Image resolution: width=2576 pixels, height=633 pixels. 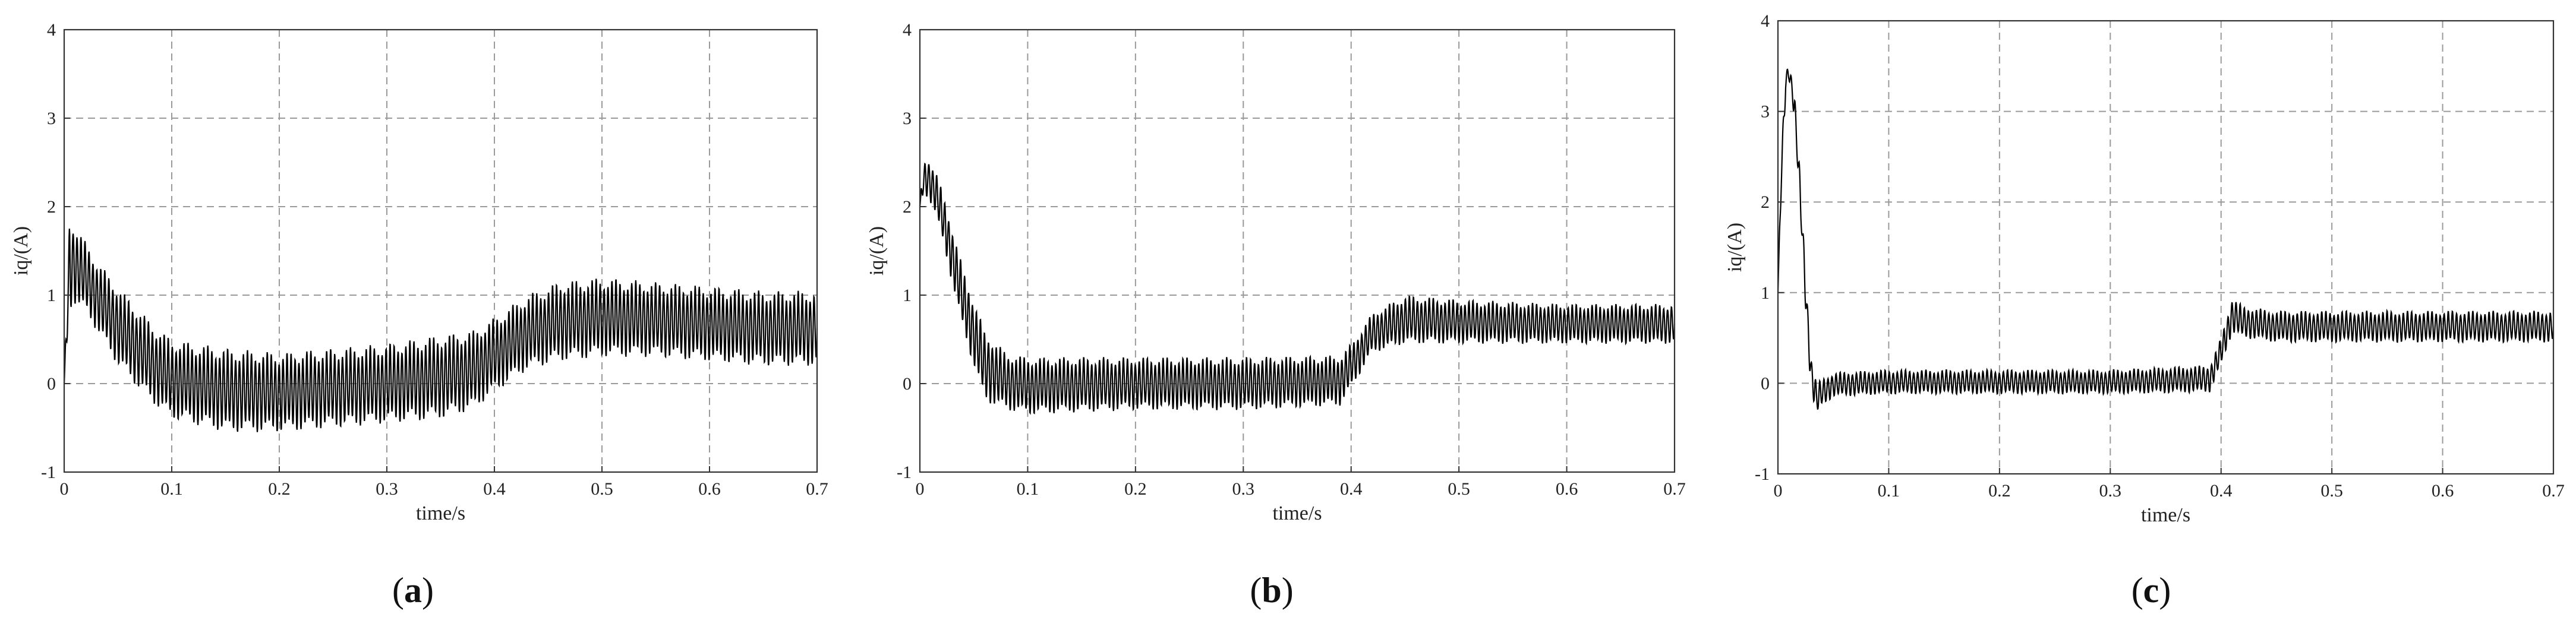 I want to click on caption-letter-c: c, so click(x=2151, y=590).